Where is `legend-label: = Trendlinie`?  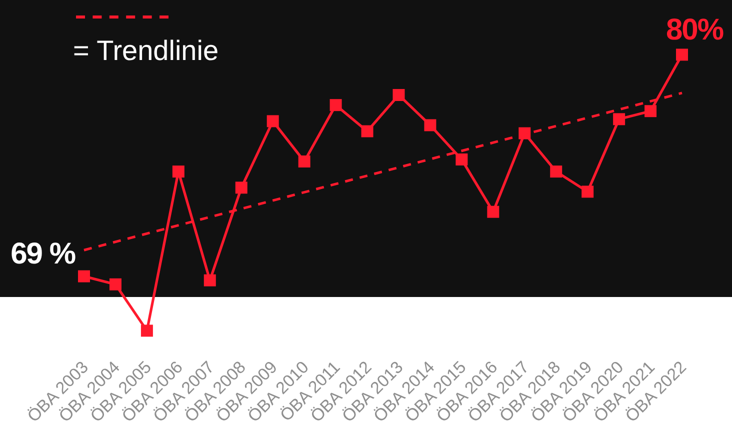
legend-label: = Trendlinie is located at coordinates (146, 50).